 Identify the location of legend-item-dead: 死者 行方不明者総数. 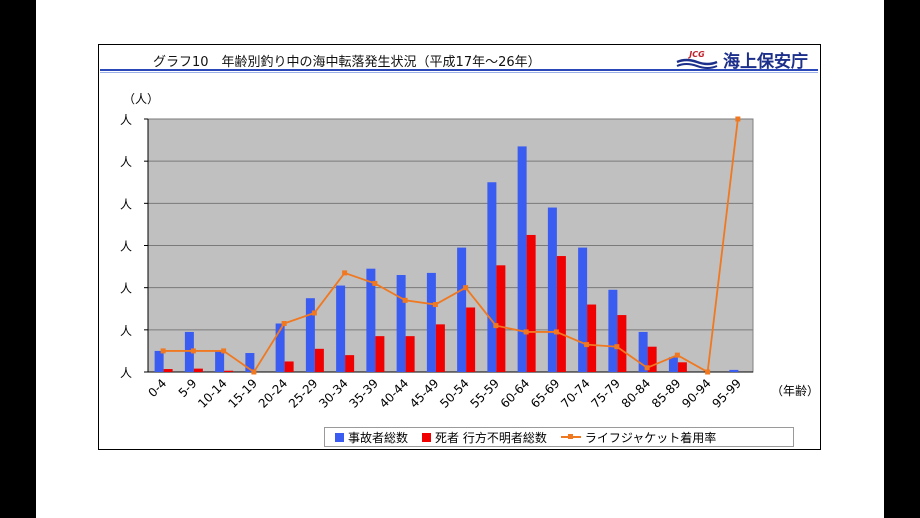
(484, 437).